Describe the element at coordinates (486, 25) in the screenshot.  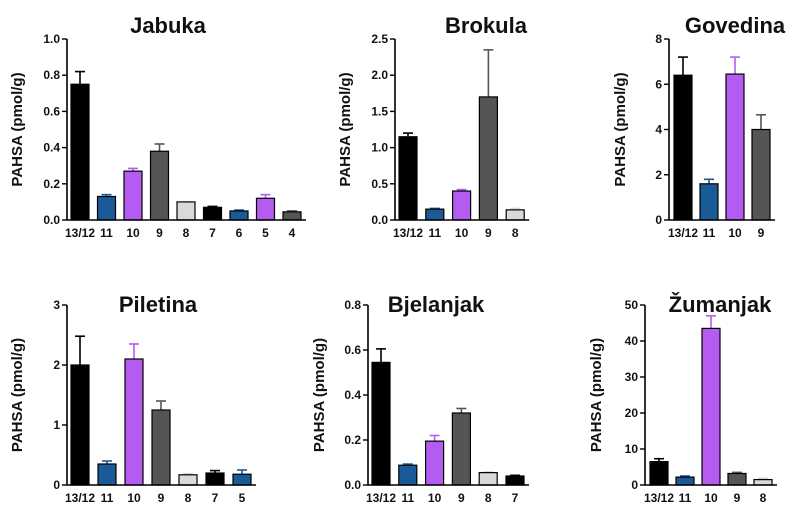
I see `chart-title: Brokula` at that location.